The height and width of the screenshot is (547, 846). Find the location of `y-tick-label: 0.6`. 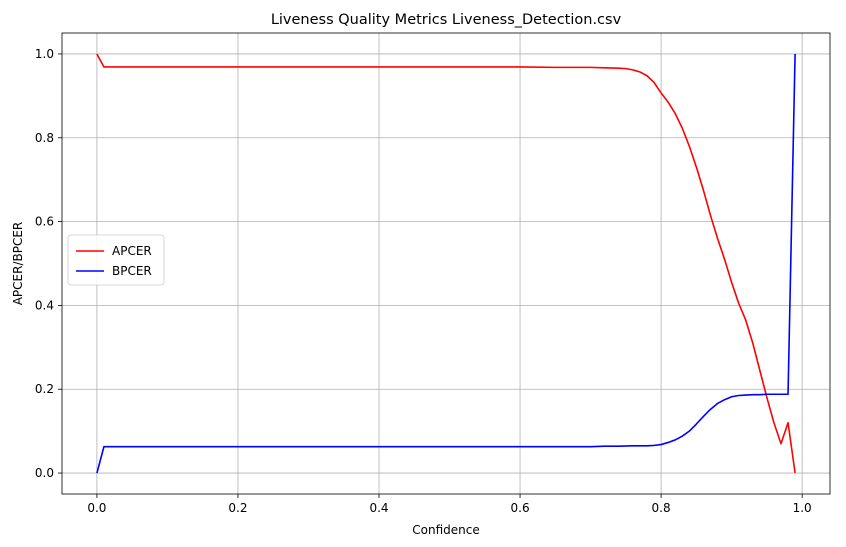

y-tick-label: 0.6 is located at coordinates (44, 222).